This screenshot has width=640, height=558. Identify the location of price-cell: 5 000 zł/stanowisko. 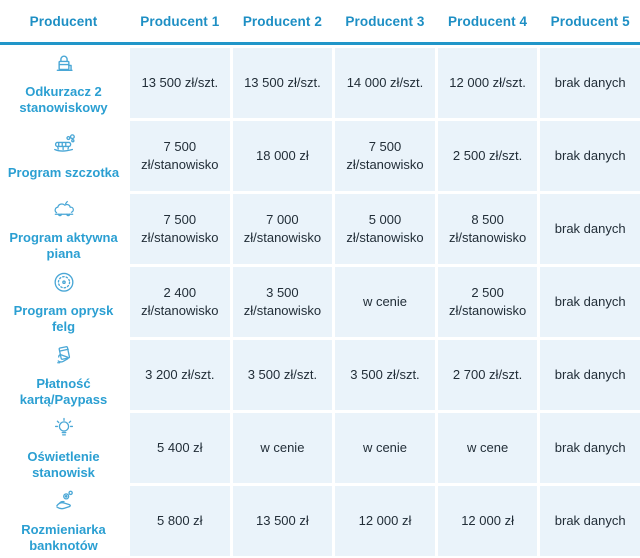
(385, 229).